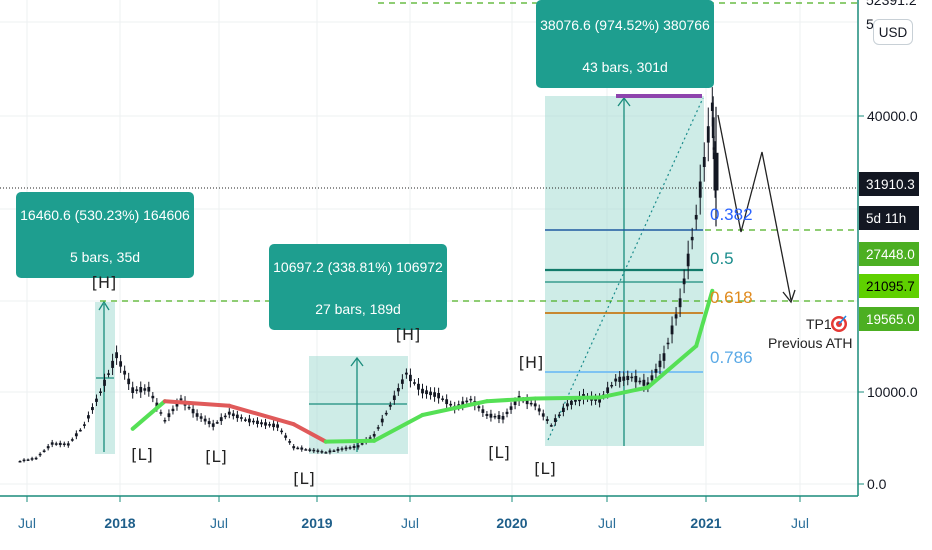 The height and width of the screenshot is (550, 932). Describe the element at coordinates (303, 478) in the screenshot. I see `pivot-low-2018c: [L]` at that location.